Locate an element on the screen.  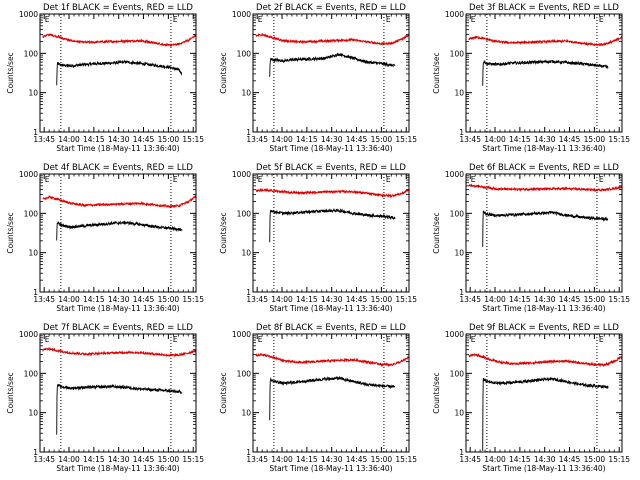
chart-title: Det 4f BLACK = Events, RED = LLD is located at coordinates (118, 168).